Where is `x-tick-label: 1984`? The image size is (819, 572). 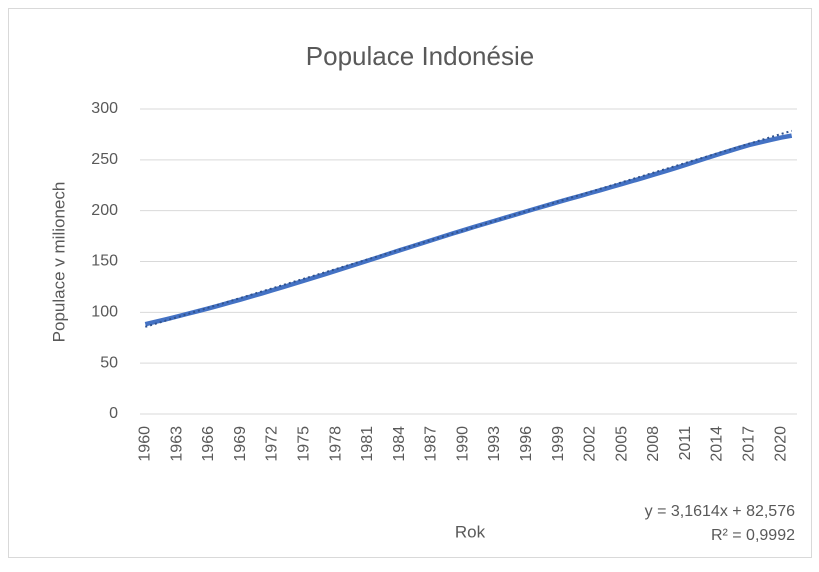
x-tick-label: 1984 is located at coordinates (399, 444).